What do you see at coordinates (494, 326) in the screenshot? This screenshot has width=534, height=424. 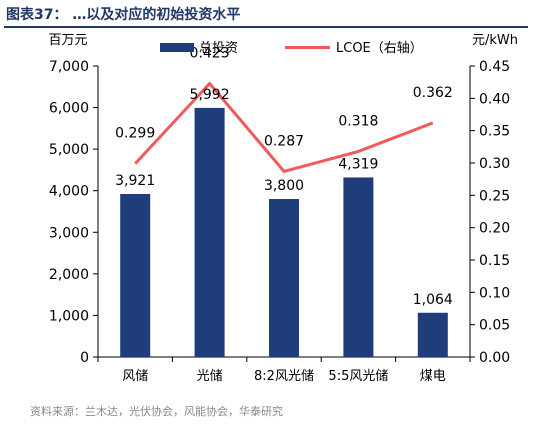 I see `right-axis-tick-label: 0.05` at bounding box center [494, 326].